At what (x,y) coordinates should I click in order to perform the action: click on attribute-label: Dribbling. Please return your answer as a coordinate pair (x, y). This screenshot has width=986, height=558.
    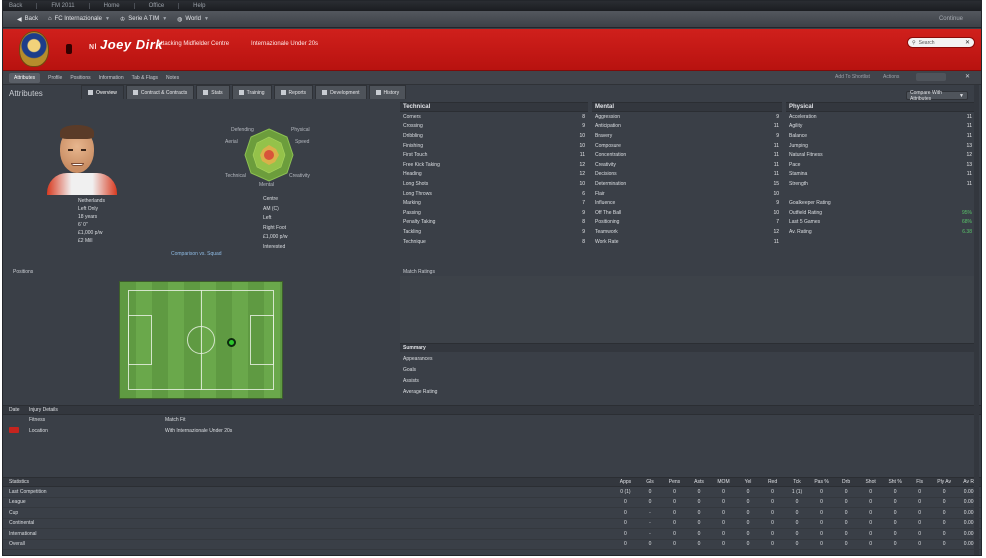
    Looking at the image, I should click on (413, 135).